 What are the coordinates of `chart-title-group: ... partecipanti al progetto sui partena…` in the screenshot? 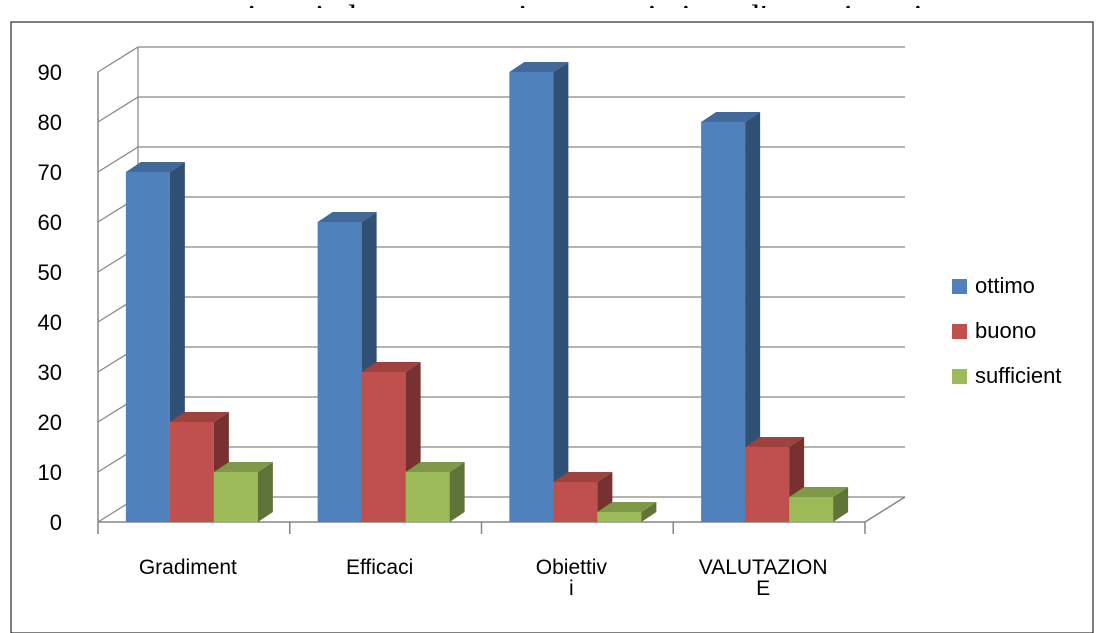 It's located at (551, 18).